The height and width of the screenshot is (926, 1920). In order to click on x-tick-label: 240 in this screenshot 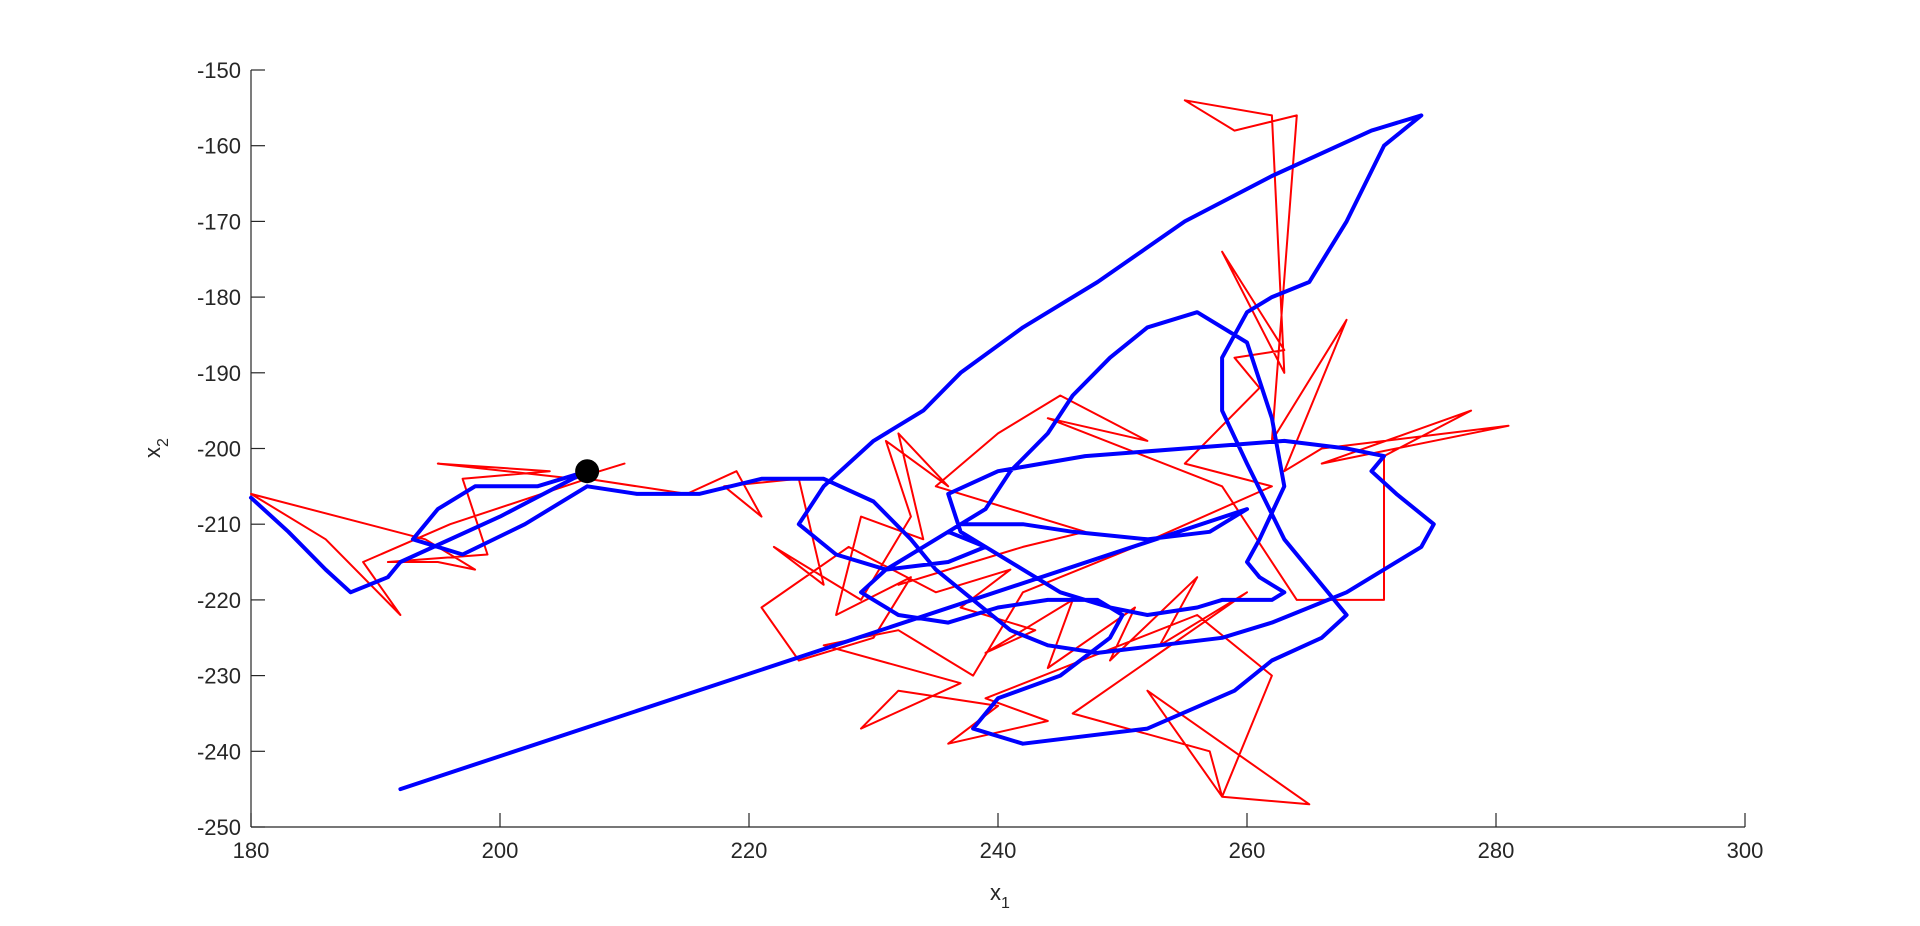, I will do `click(998, 850)`.